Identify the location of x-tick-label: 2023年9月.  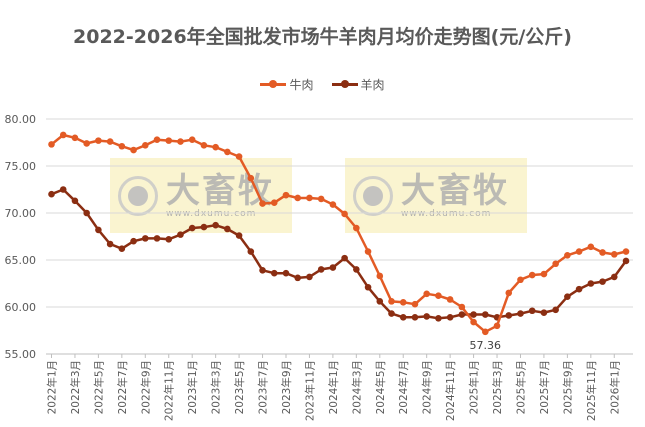
(286, 387).